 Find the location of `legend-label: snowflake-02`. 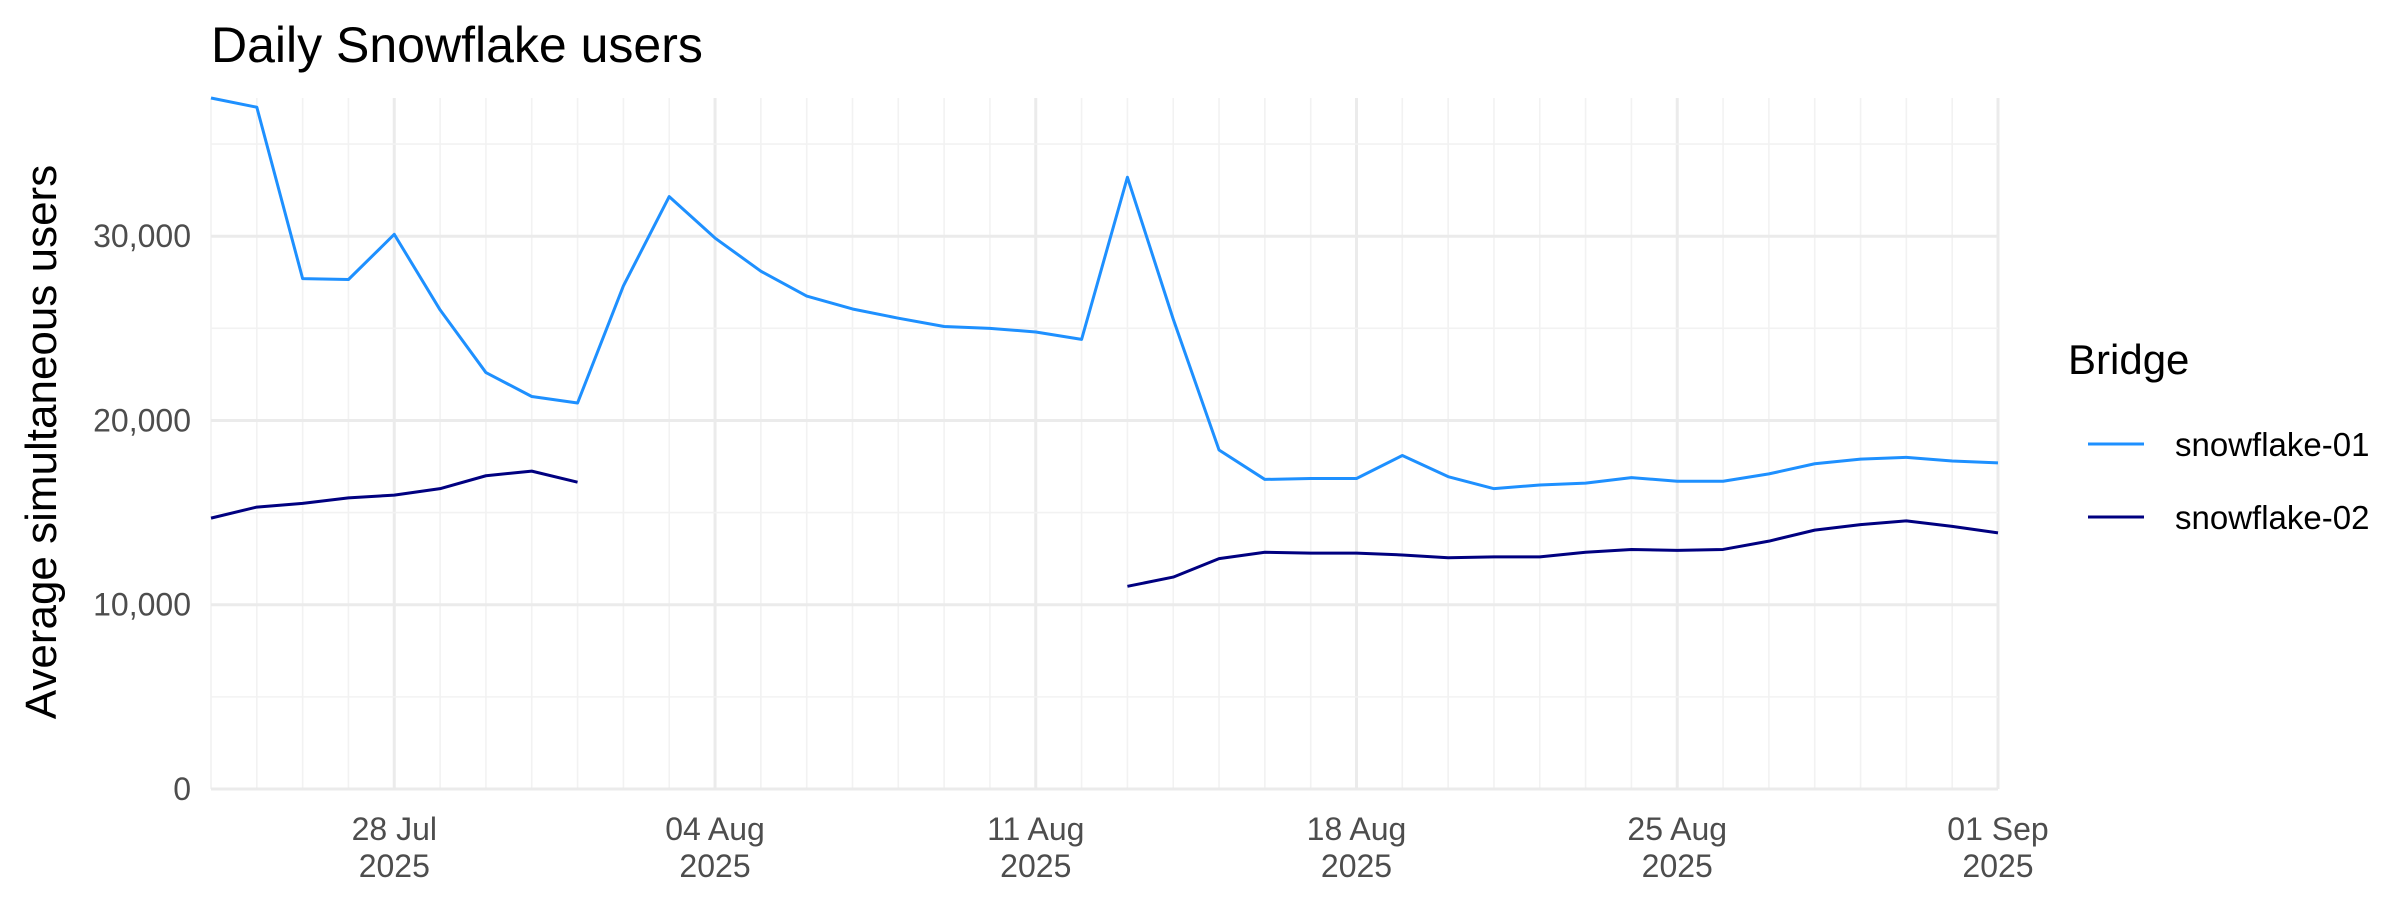

legend-label: snowflake-02 is located at coordinates (2272, 517).